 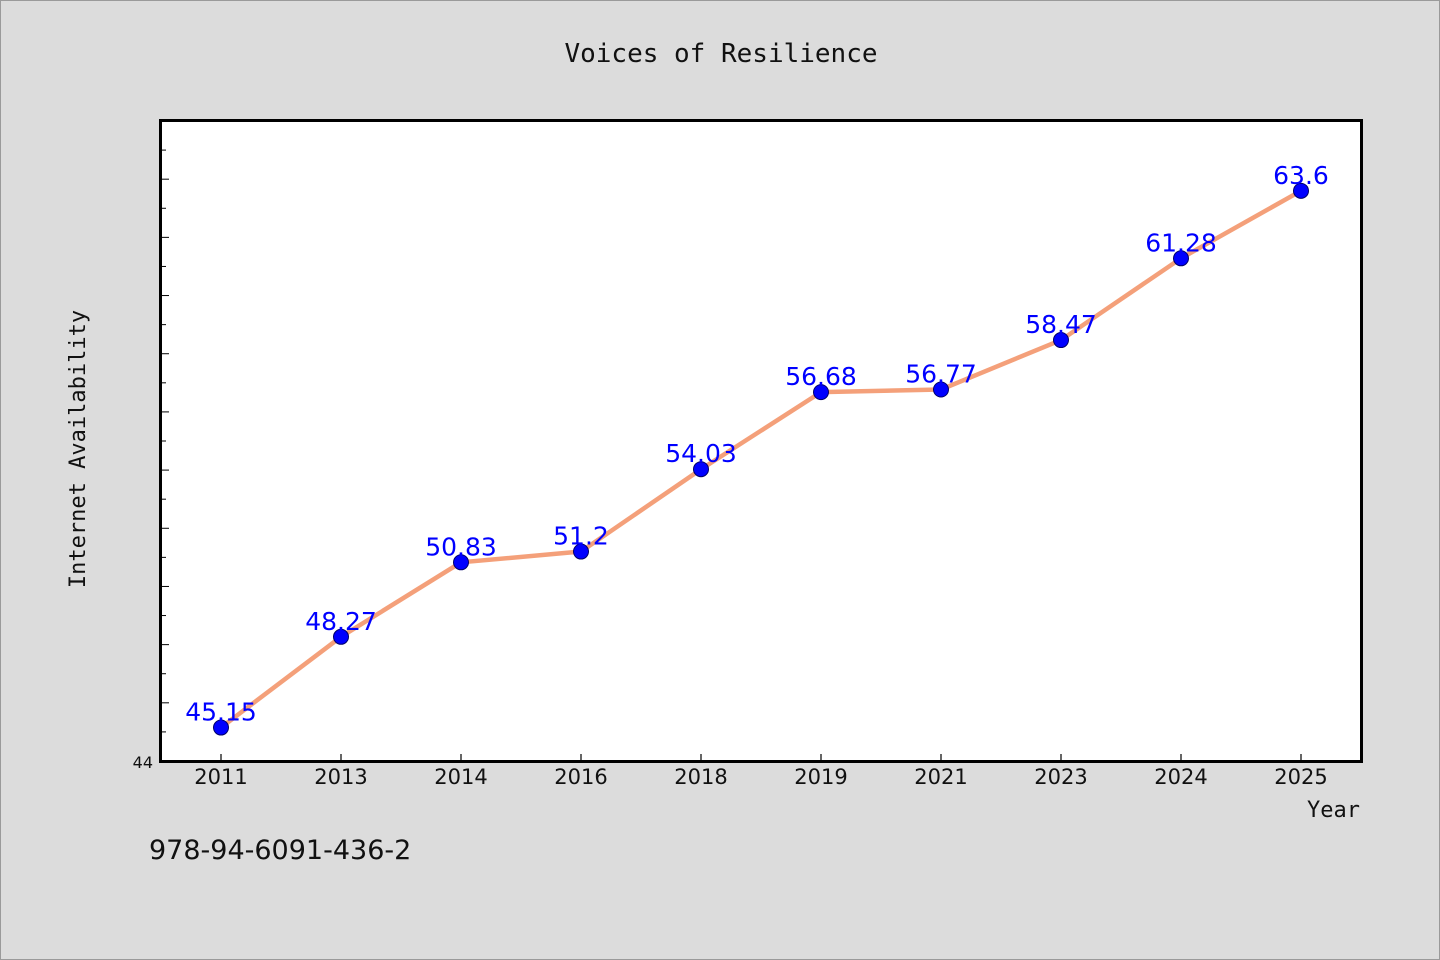 I want to click on data-label: 58.47, so click(x=1061, y=324).